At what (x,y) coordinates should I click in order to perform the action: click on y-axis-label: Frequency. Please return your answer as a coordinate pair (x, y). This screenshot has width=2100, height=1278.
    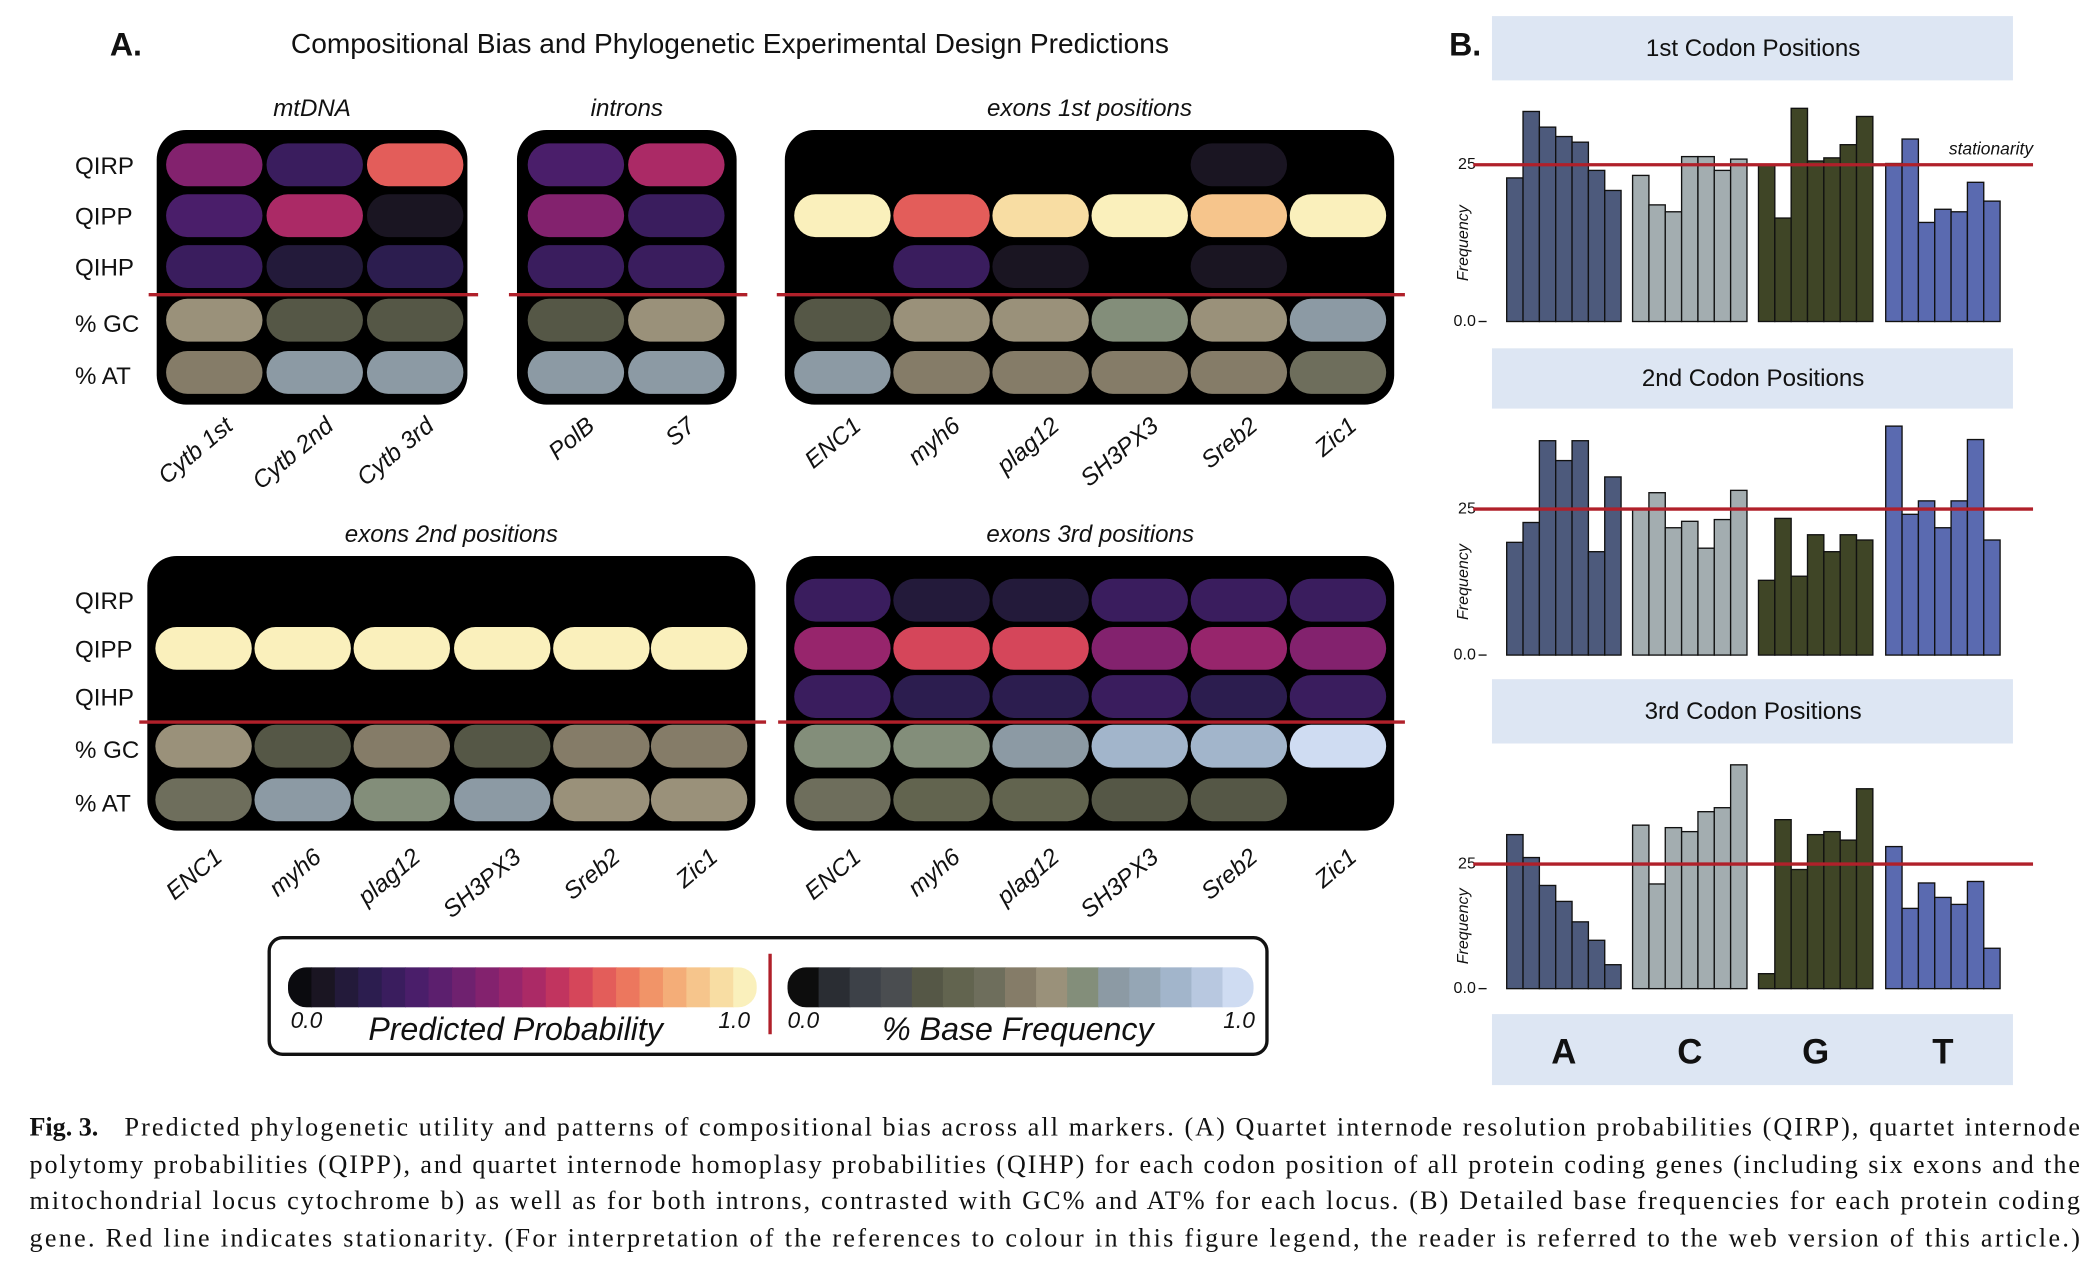
    Looking at the image, I should click on (1463, 242).